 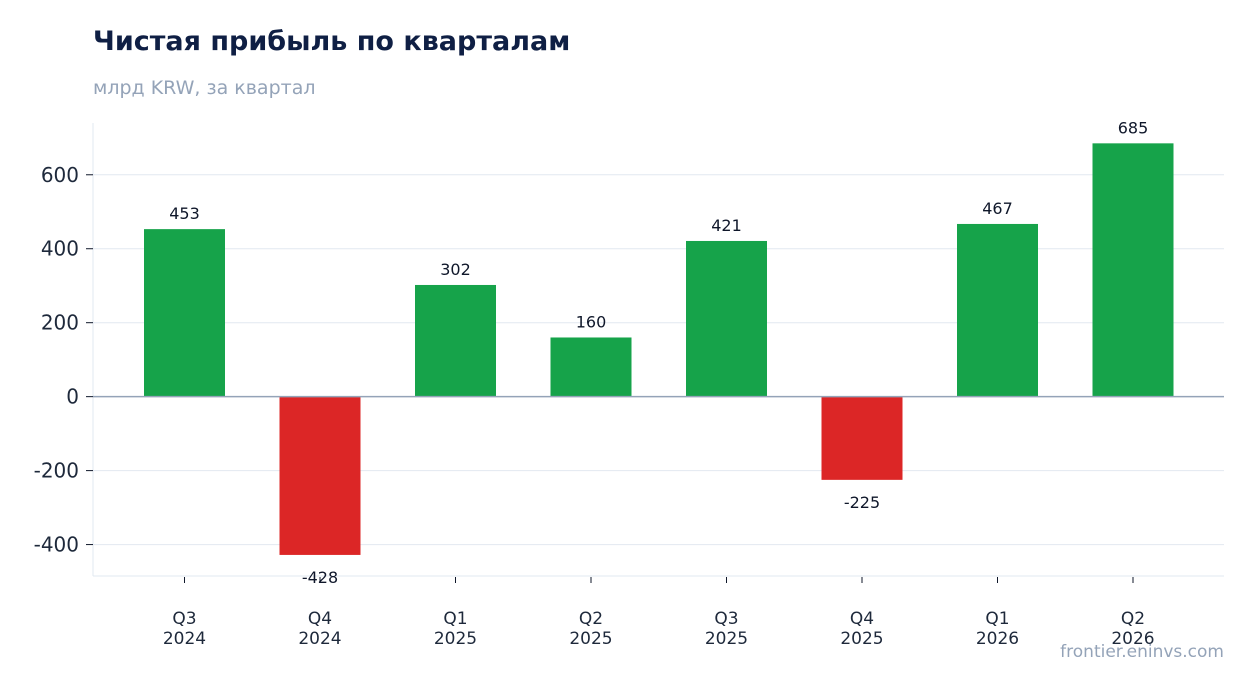 I want to click on source-credit: frontier.eninvs.com, so click(x=1142, y=652).